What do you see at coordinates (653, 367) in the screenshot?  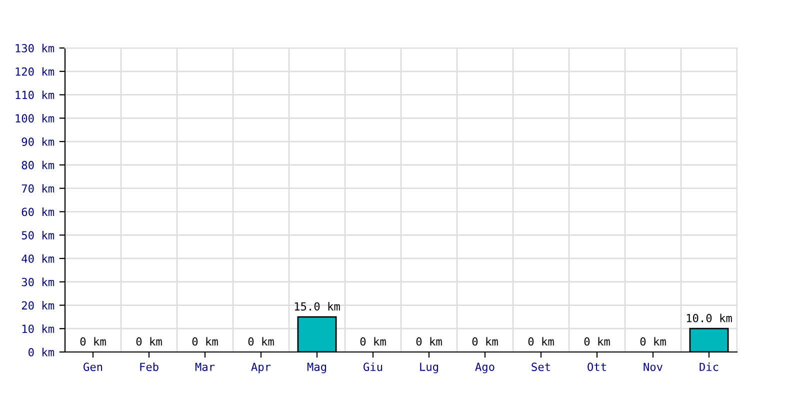 I see `x-tick-label: Nov` at bounding box center [653, 367].